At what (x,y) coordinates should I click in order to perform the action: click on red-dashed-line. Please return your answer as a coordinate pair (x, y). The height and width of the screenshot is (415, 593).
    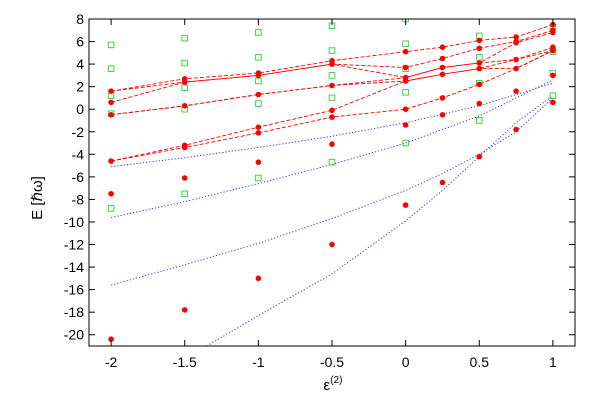
    Looking at the image, I should click on (332, 67).